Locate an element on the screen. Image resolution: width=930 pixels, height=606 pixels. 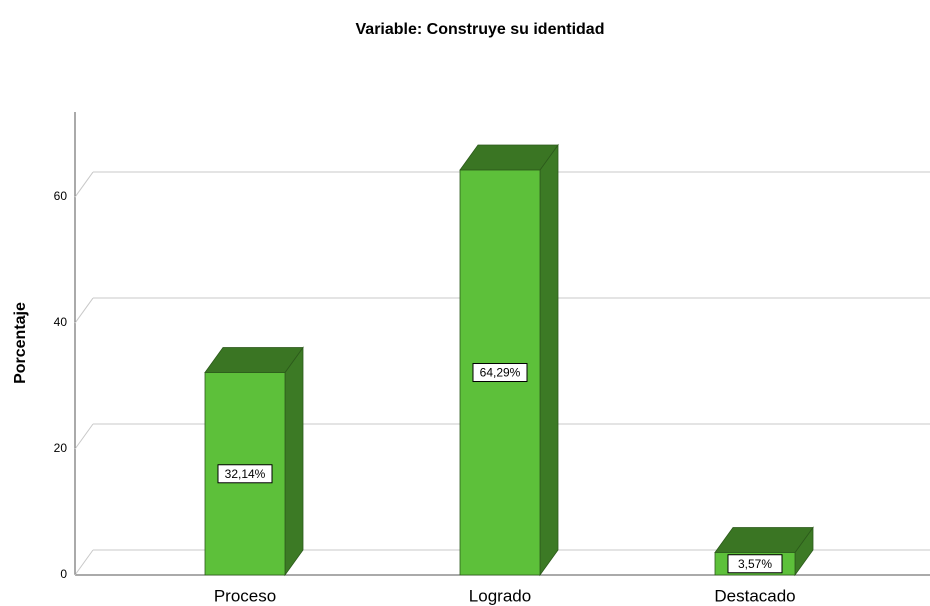
value-label: 32,14% is located at coordinates (245, 474).